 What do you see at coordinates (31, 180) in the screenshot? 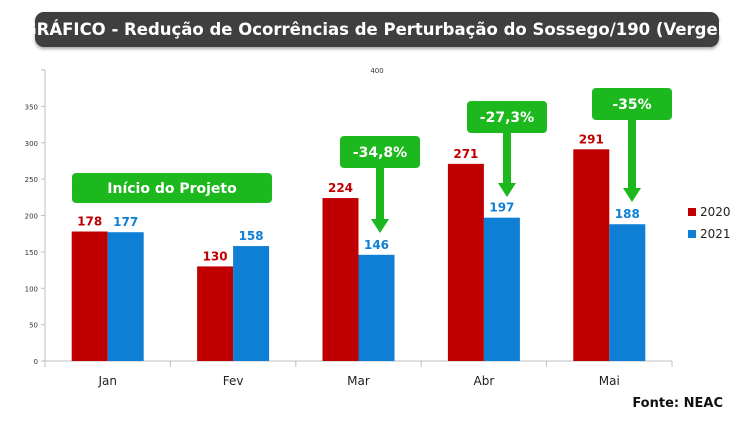
I see `y-tick-label: 250` at bounding box center [31, 180].